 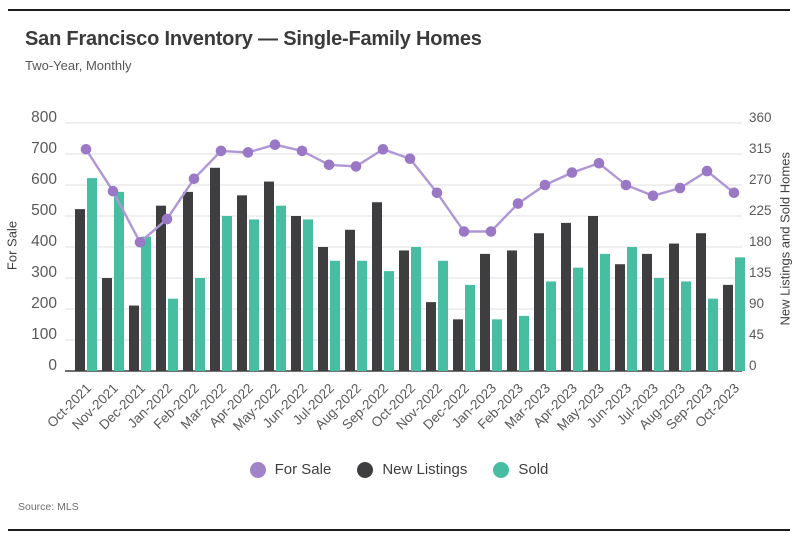 What do you see at coordinates (303, 469) in the screenshot?
I see `legend-label: For Sale` at bounding box center [303, 469].